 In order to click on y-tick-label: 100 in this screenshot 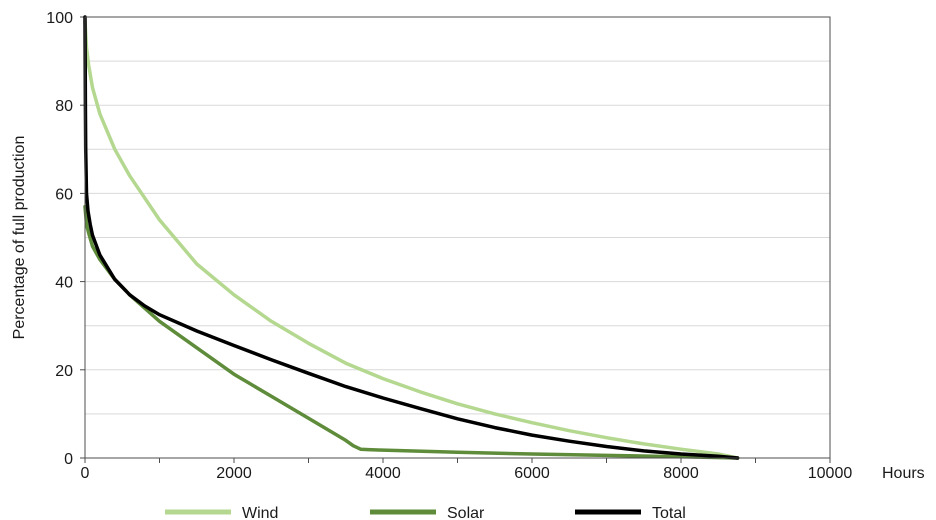, I will do `click(59, 18)`.